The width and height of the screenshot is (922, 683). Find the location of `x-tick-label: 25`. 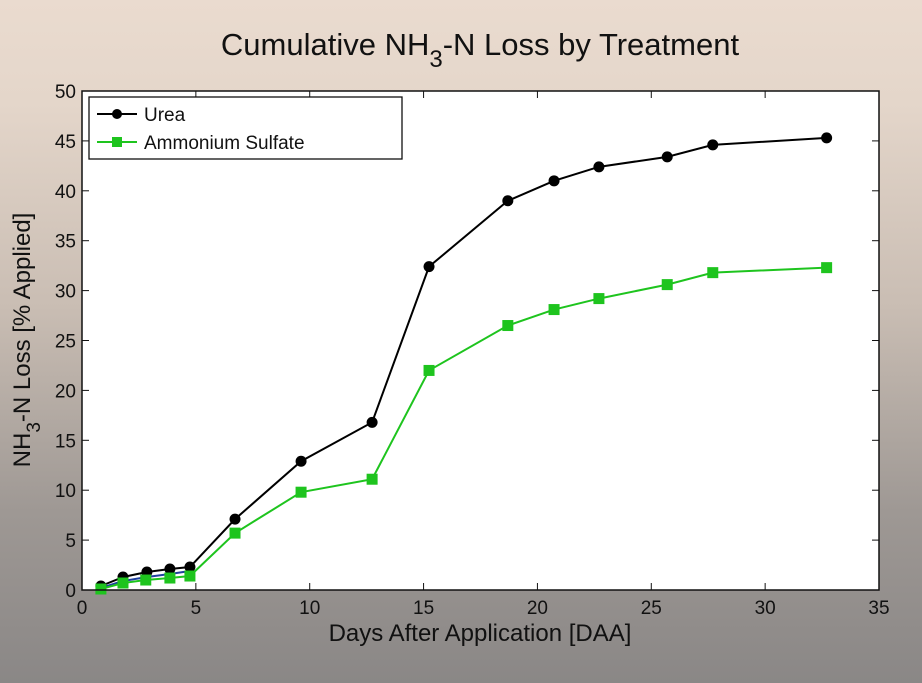

x-tick-label: 25 is located at coordinates (651, 608).